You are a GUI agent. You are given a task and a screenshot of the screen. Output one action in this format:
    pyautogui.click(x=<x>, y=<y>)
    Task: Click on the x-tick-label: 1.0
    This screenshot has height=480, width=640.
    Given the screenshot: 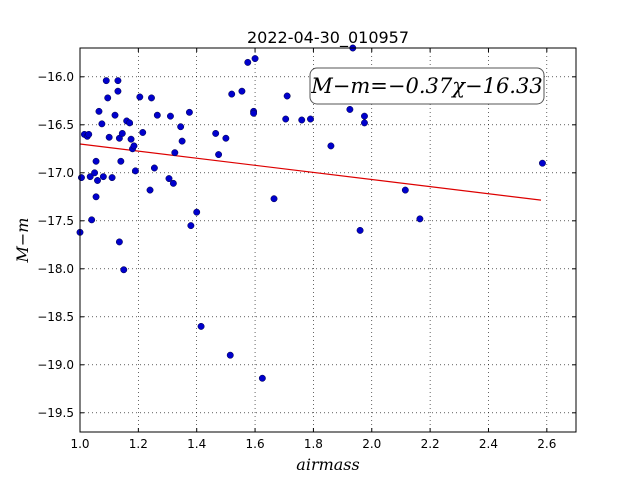 What is the action you would take?
    pyautogui.click(x=79, y=444)
    